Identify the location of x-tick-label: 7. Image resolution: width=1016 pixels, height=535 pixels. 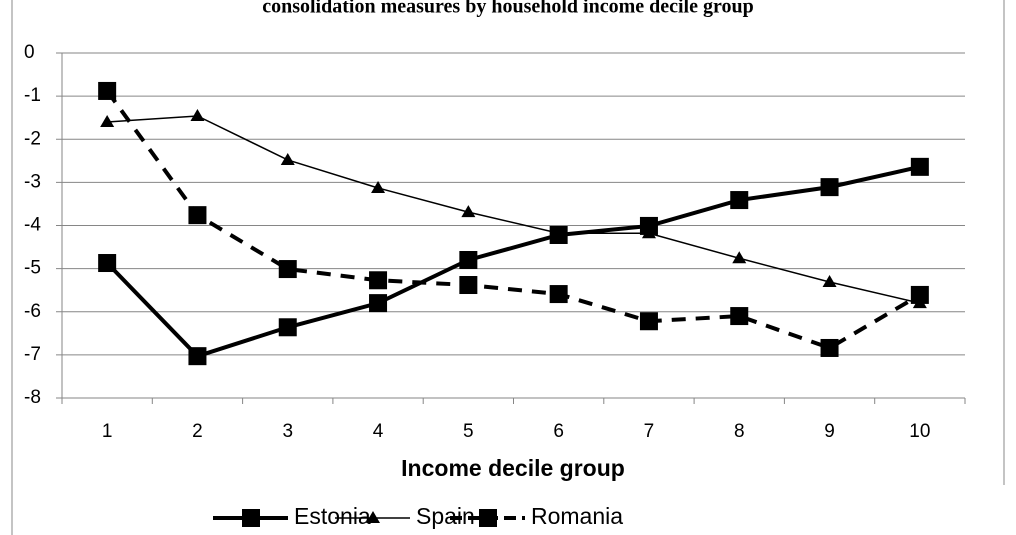
(649, 431).